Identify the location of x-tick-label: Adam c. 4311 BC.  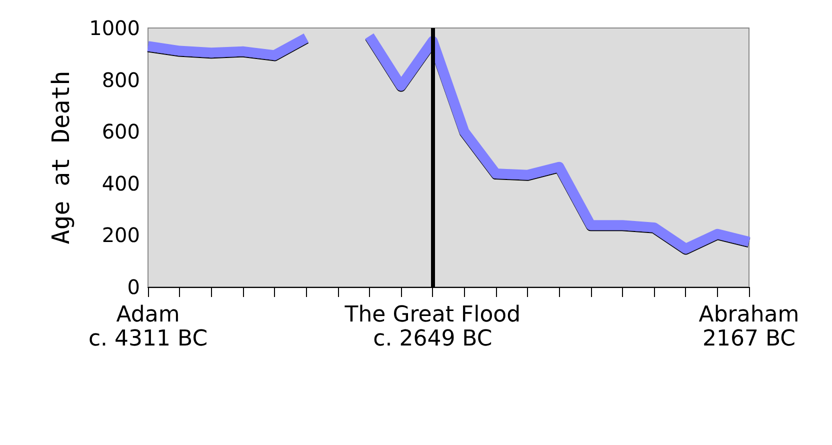
(148, 327).